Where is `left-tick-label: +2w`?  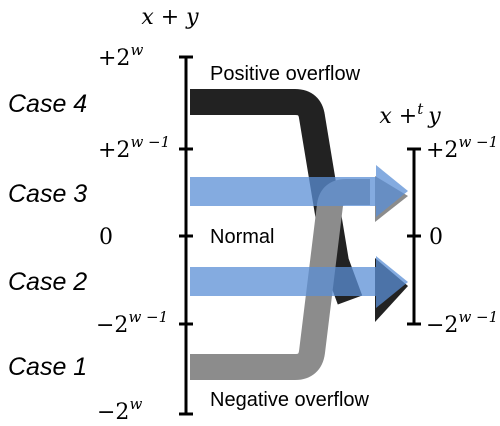
left-tick-label: +2w is located at coordinates (120, 56).